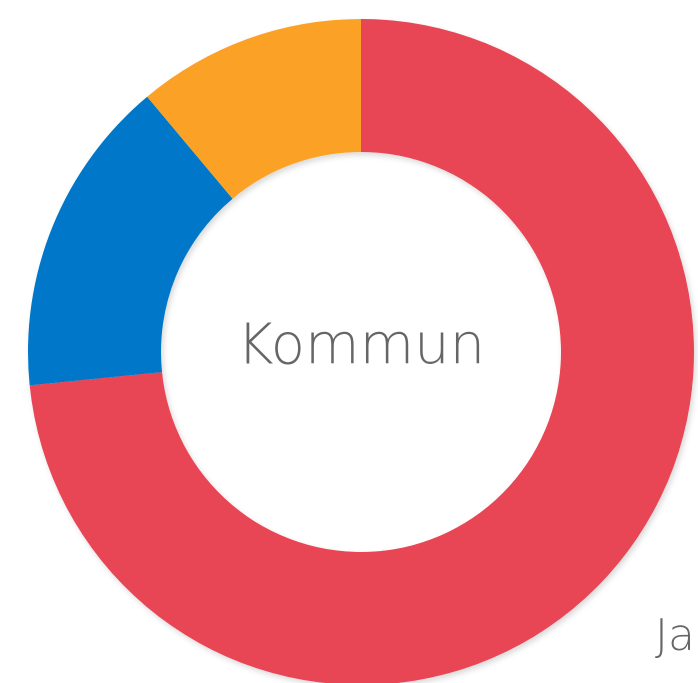 This screenshot has height=683, width=698. I want to click on center-label: Kommun, so click(361, 344).